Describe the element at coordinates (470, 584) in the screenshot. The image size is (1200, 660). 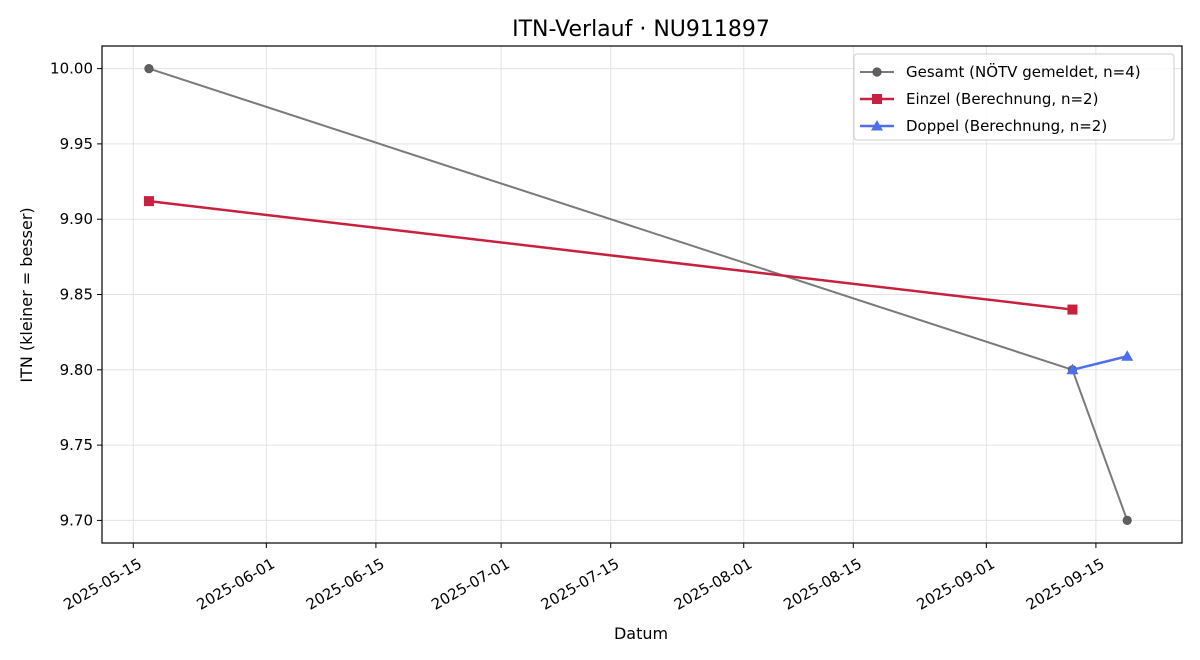
I see `x-tick-label: 2025-07-01` at that location.